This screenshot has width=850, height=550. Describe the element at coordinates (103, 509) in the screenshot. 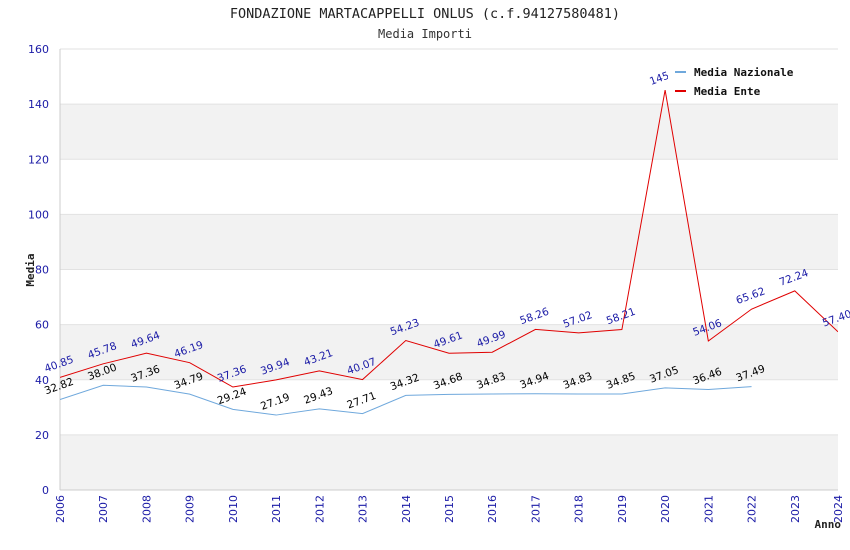

I see `x-tick-label: 2007` at that location.